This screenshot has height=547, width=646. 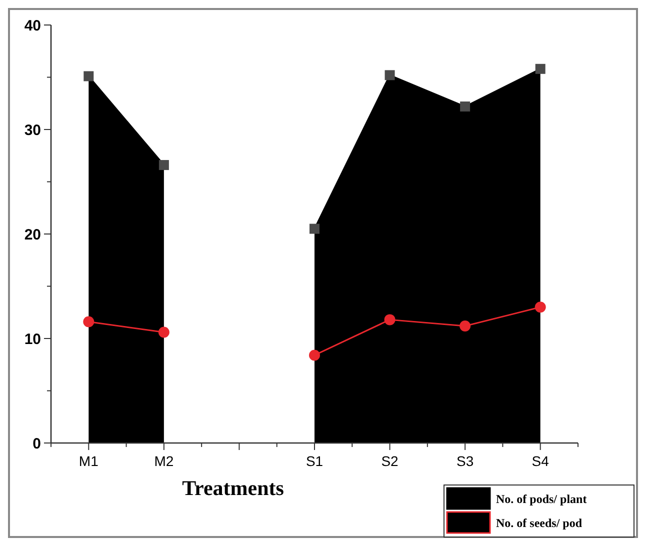 What do you see at coordinates (32, 339) in the screenshot?
I see `y-tick-label: 10` at bounding box center [32, 339].